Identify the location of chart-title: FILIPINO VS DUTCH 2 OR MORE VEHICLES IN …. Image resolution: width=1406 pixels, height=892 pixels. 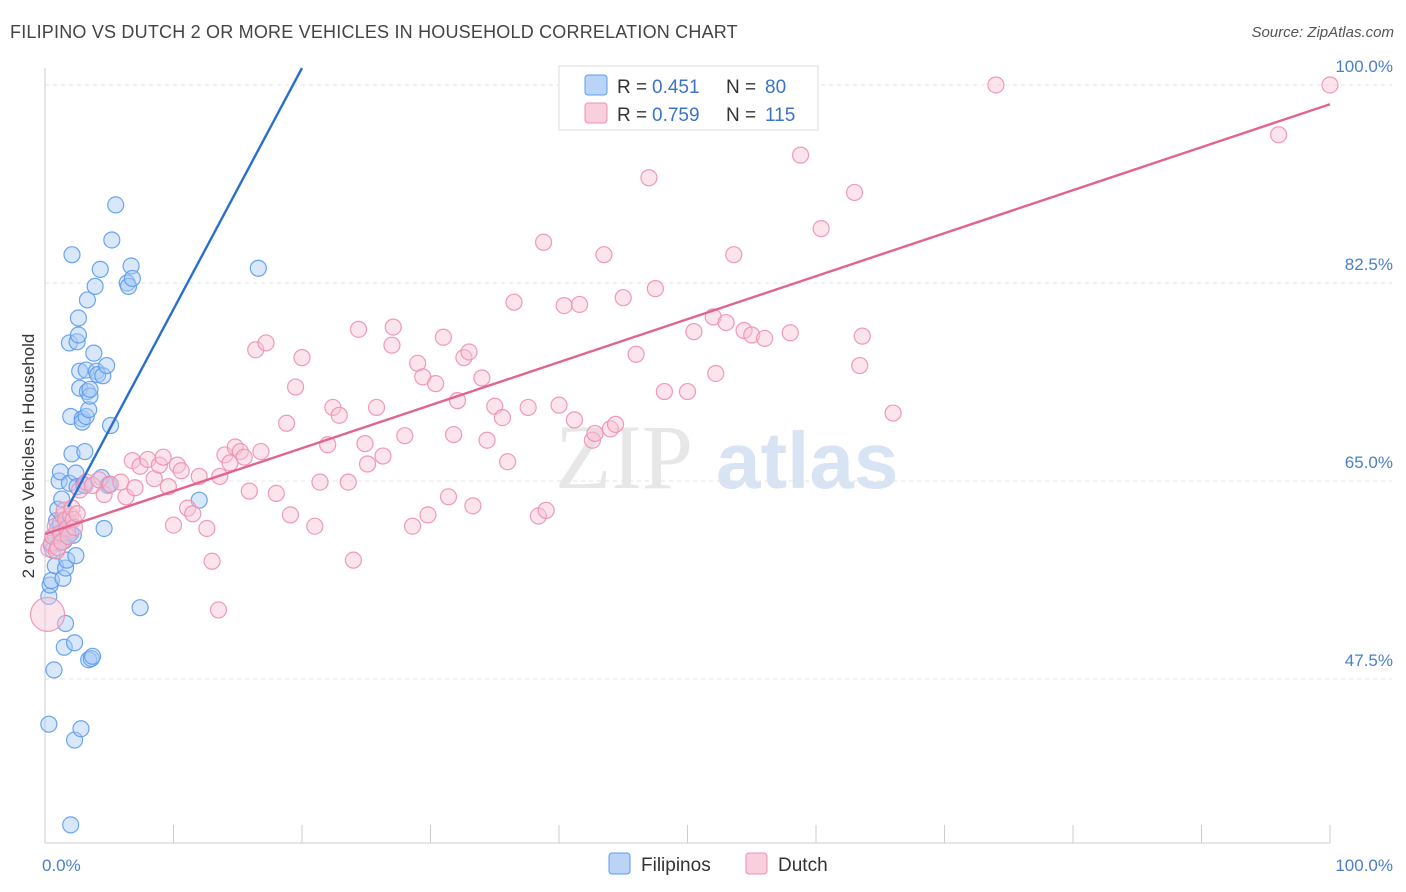
(374, 32).